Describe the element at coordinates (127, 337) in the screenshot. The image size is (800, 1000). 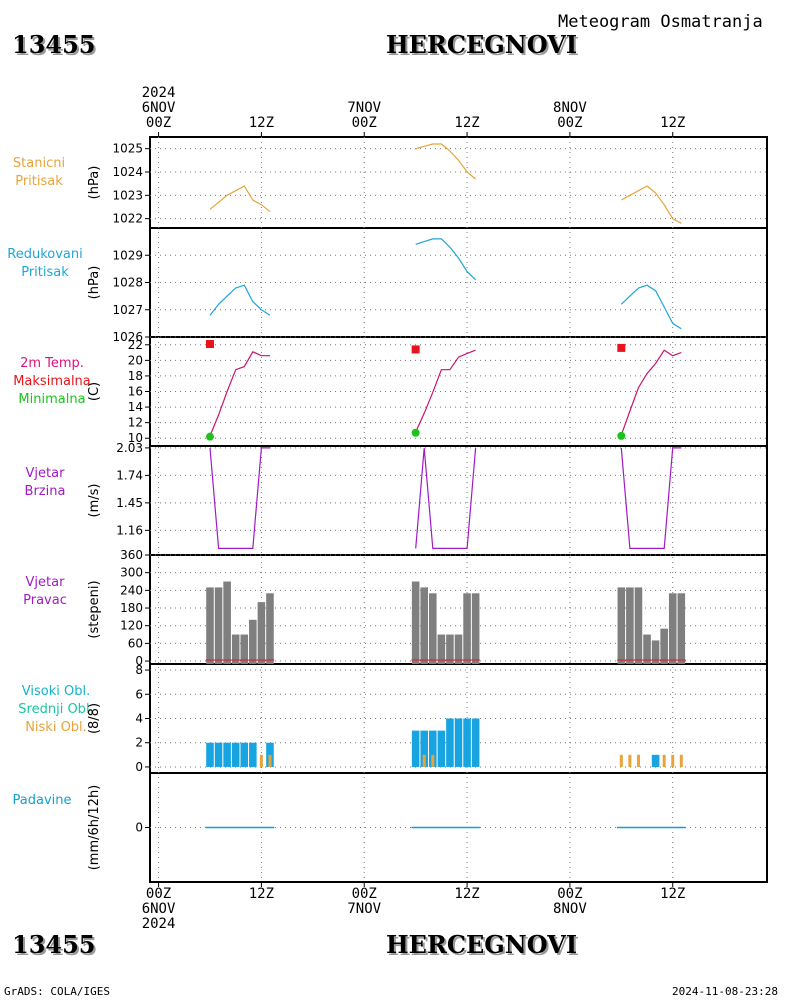
I see `y-tick-label: 1026` at that location.